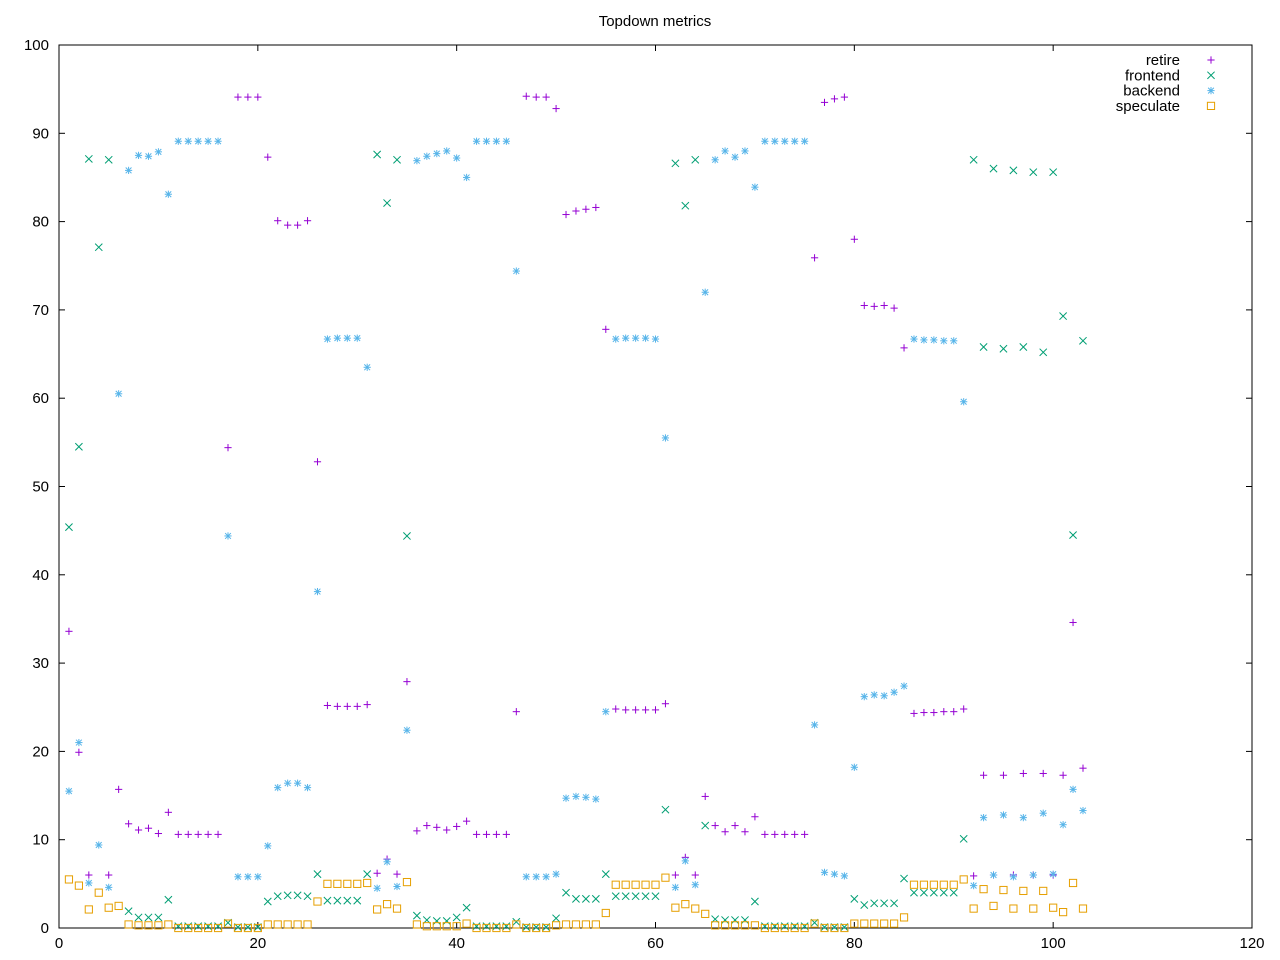 This screenshot has height=960, width=1280. Describe the element at coordinates (1251, 943) in the screenshot. I see `x-tick-label: 120` at that location.